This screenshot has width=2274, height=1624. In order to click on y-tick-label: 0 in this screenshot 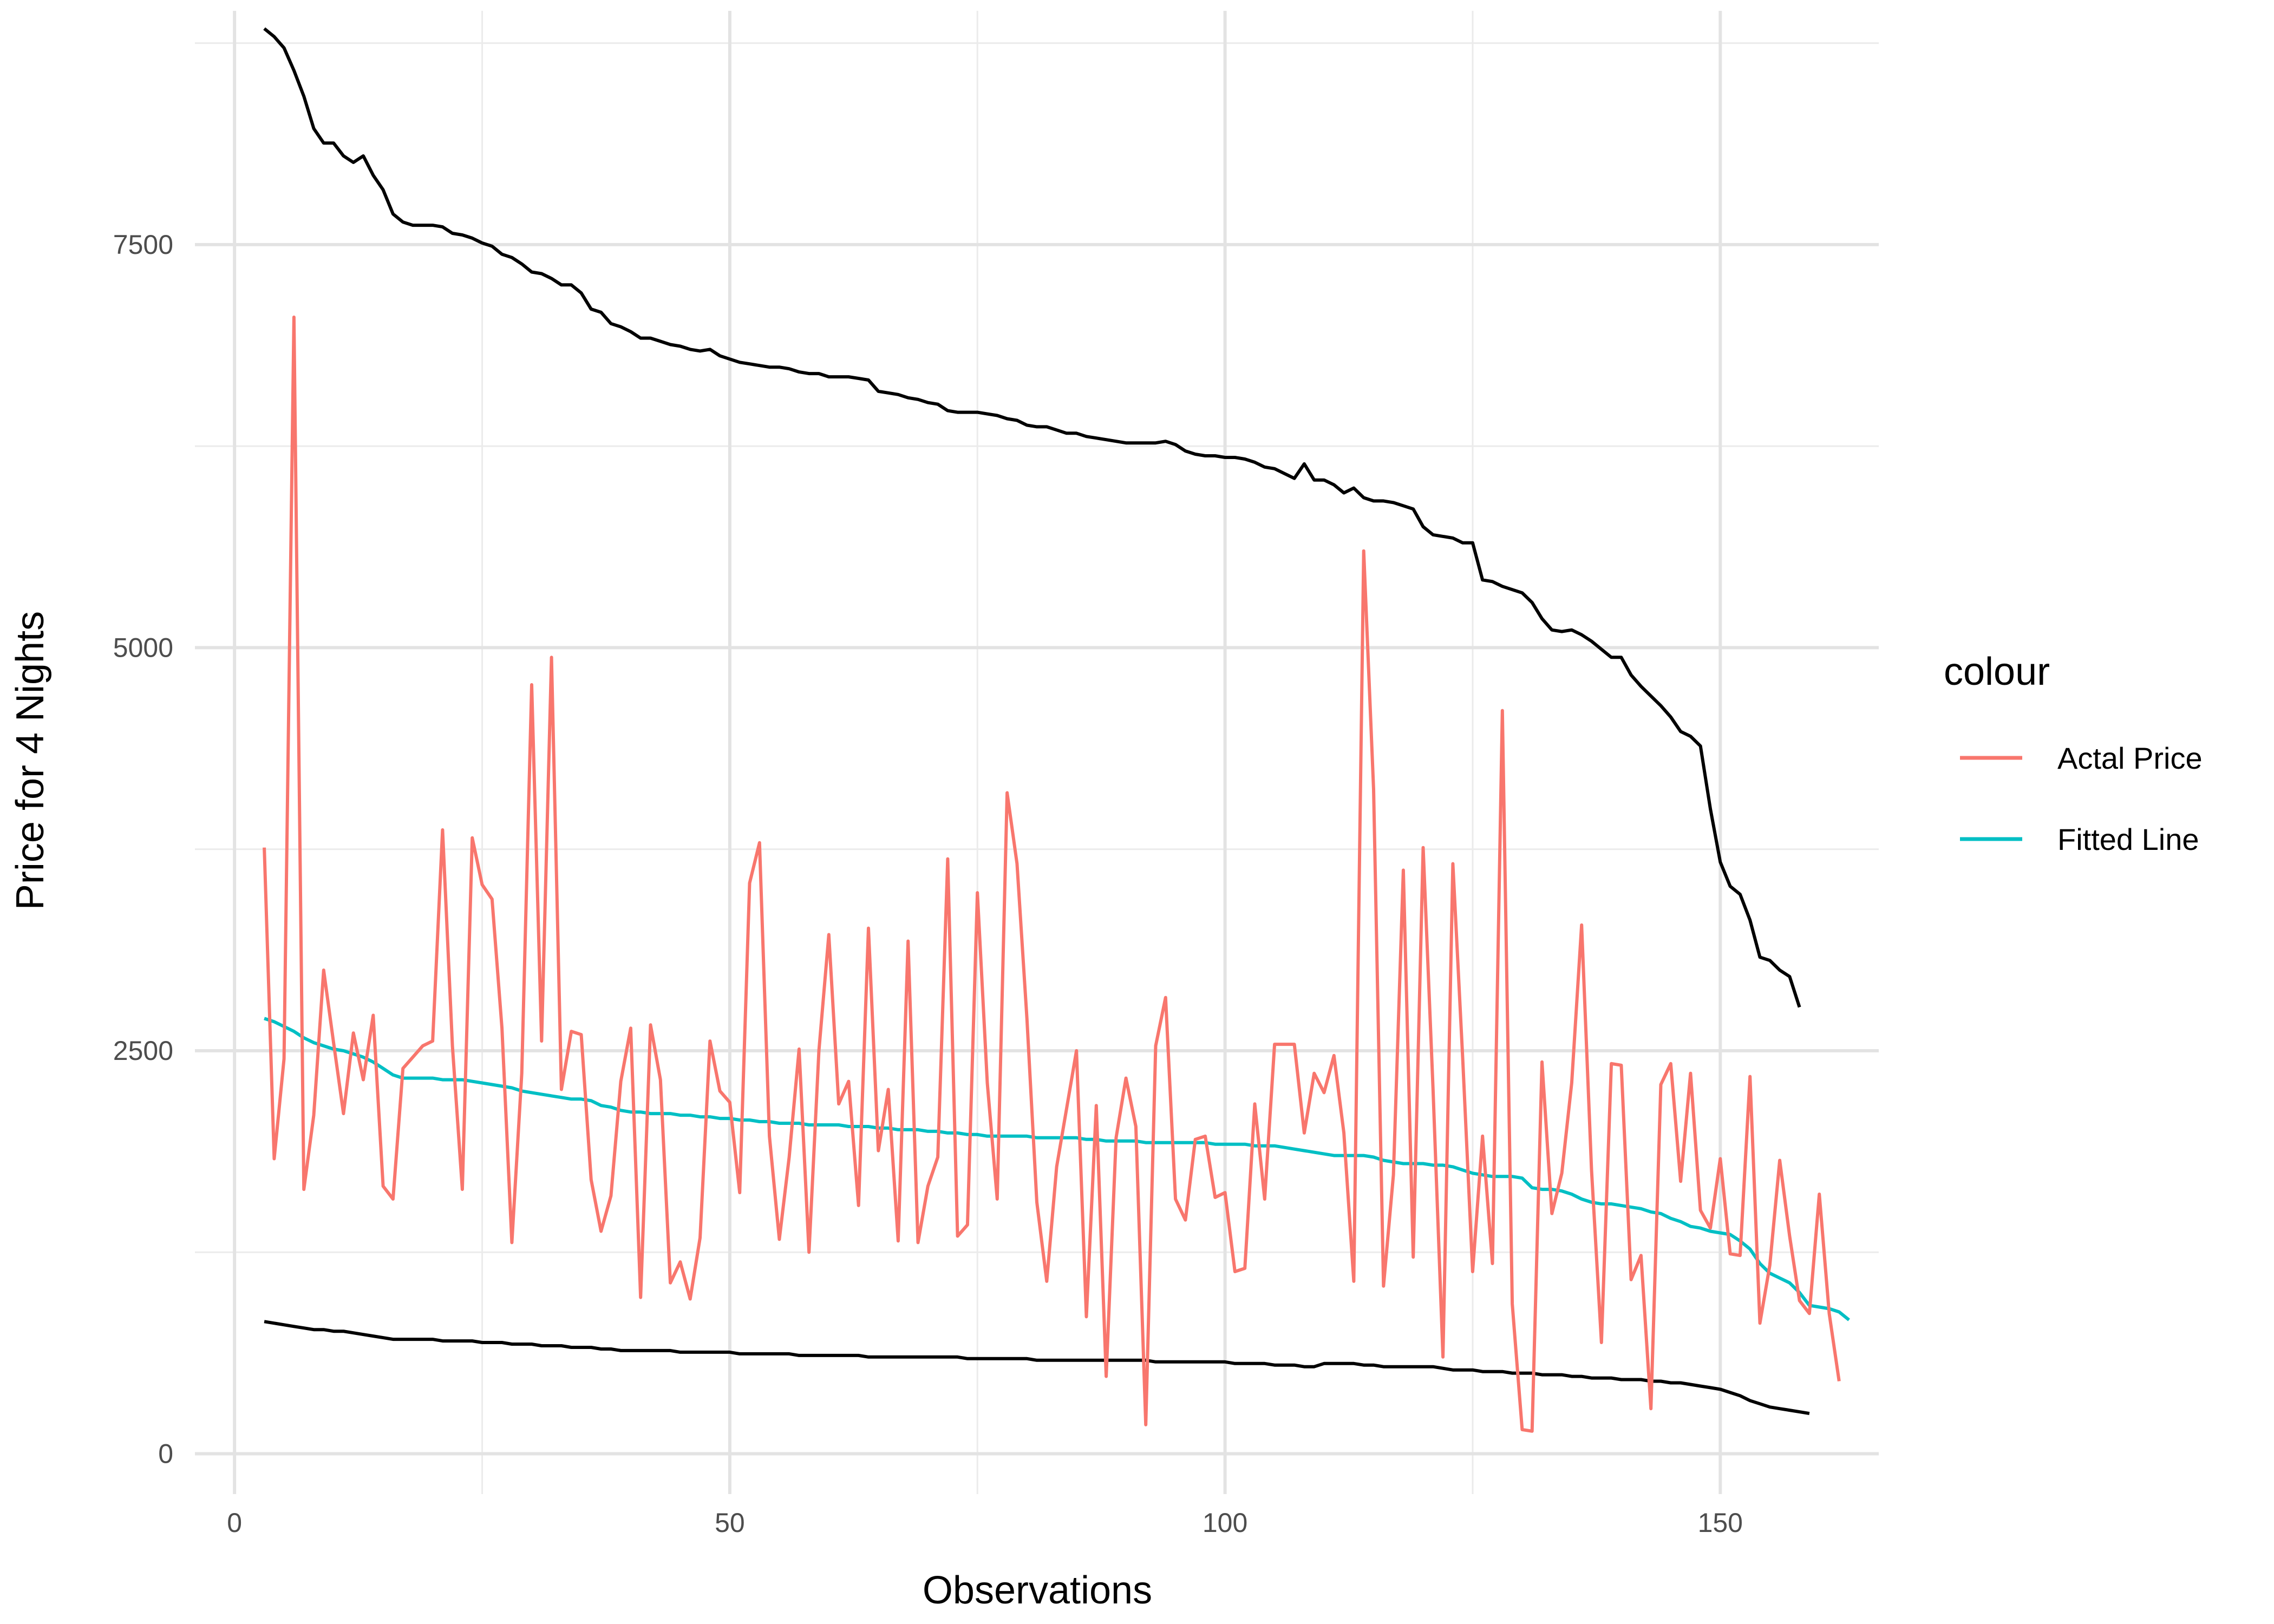, I will do `click(166, 1454)`.